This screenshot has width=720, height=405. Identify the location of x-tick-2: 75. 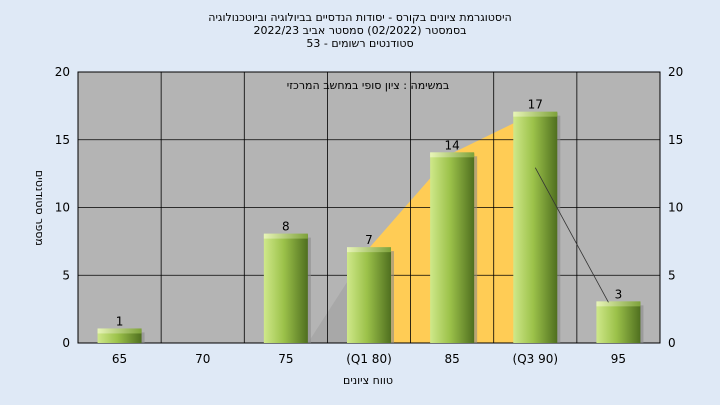
(285, 359).